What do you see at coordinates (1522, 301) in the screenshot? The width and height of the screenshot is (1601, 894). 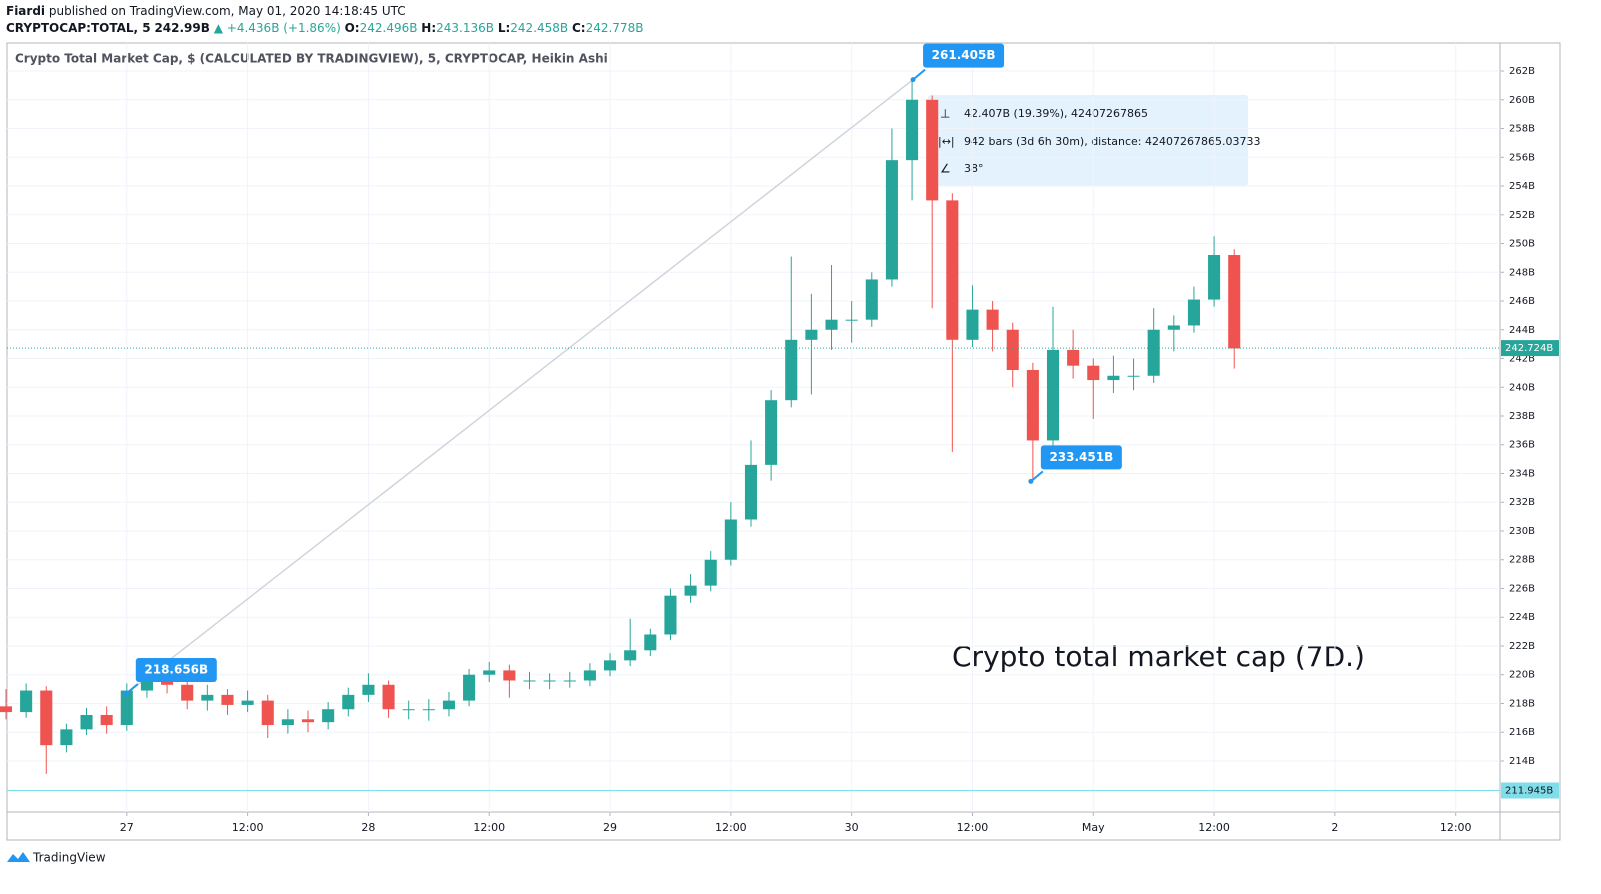 I see `y-tick-label: 246B` at bounding box center [1522, 301].